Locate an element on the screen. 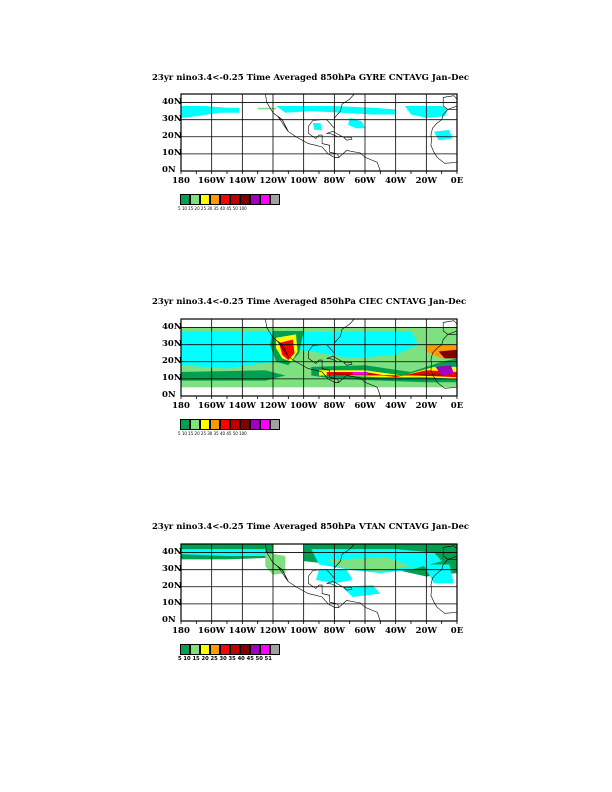 The width and height of the screenshot is (612, 792). map-frame is located at coordinates (319, 132).